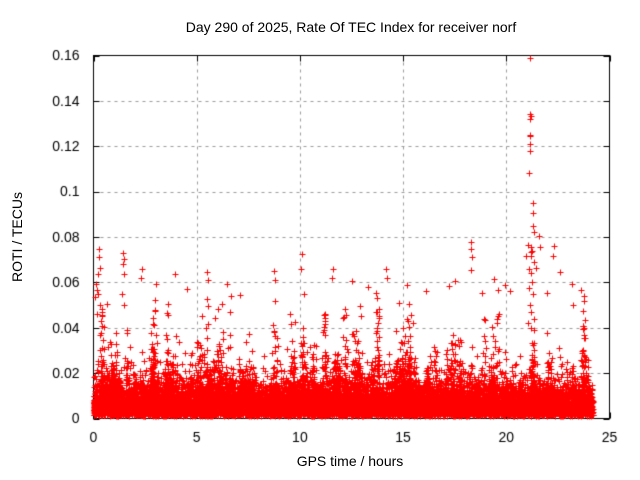 This screenshot has width=640, height=480. I want to click on x-axis-label: GPS time / hours, so click(350, 461).